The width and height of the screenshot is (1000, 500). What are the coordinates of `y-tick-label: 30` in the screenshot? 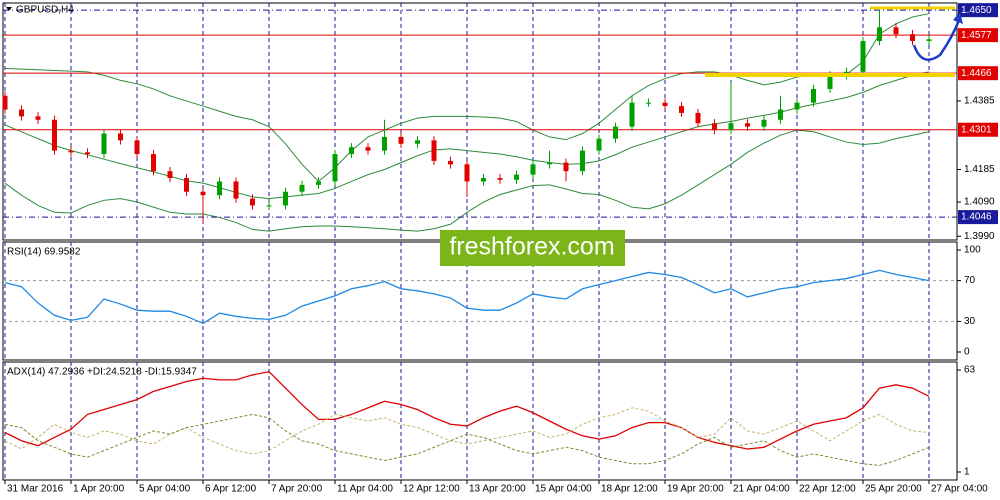 It's located at (970, 321).